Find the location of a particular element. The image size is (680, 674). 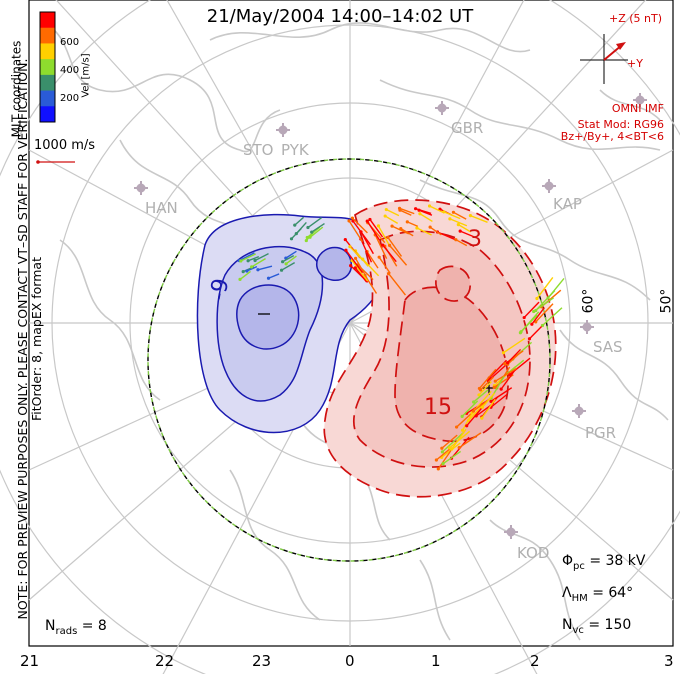

colorbar-label: Vel [m/s] is located at coordinates (86, 75).